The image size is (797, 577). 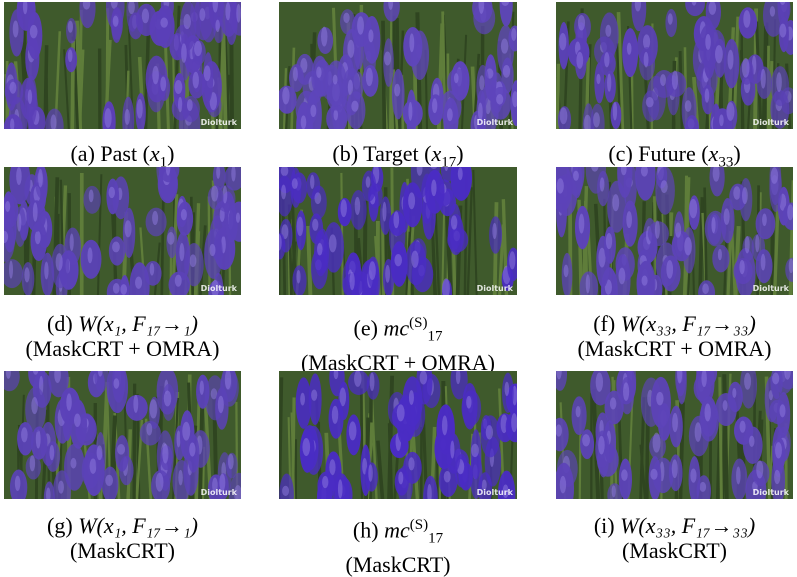 What do you see at coordinates (122, 65) in the screenshot?
I see `panel-image-a: Diolturk` at bounding box center [122, 65].